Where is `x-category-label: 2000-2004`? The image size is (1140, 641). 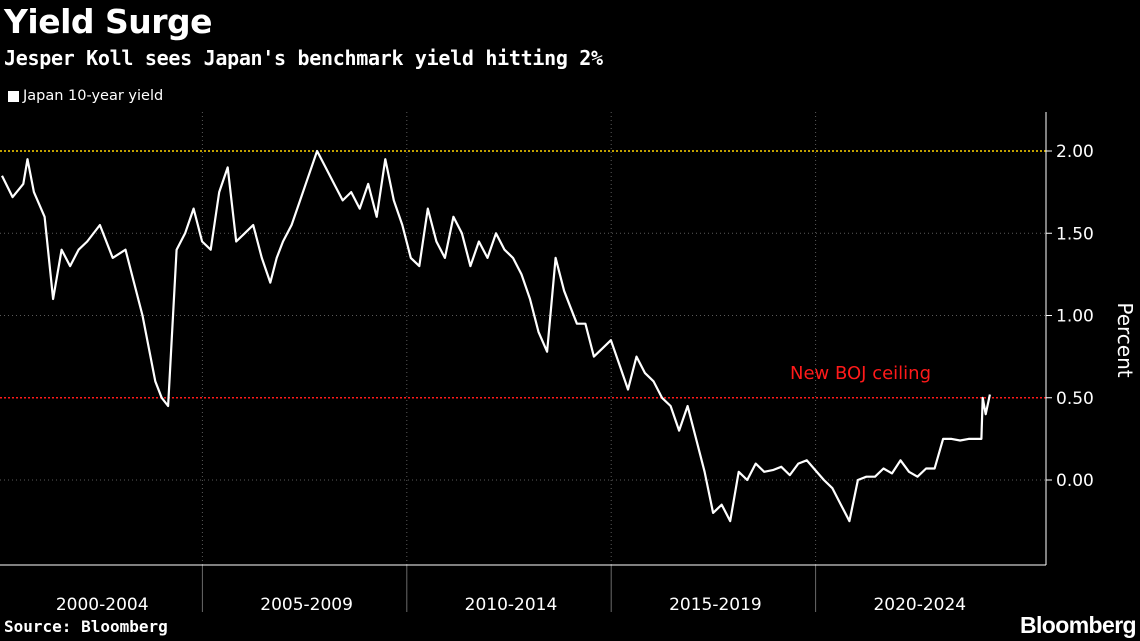
x-category-label: 2000-2004 is located at coordinates (102, 605).